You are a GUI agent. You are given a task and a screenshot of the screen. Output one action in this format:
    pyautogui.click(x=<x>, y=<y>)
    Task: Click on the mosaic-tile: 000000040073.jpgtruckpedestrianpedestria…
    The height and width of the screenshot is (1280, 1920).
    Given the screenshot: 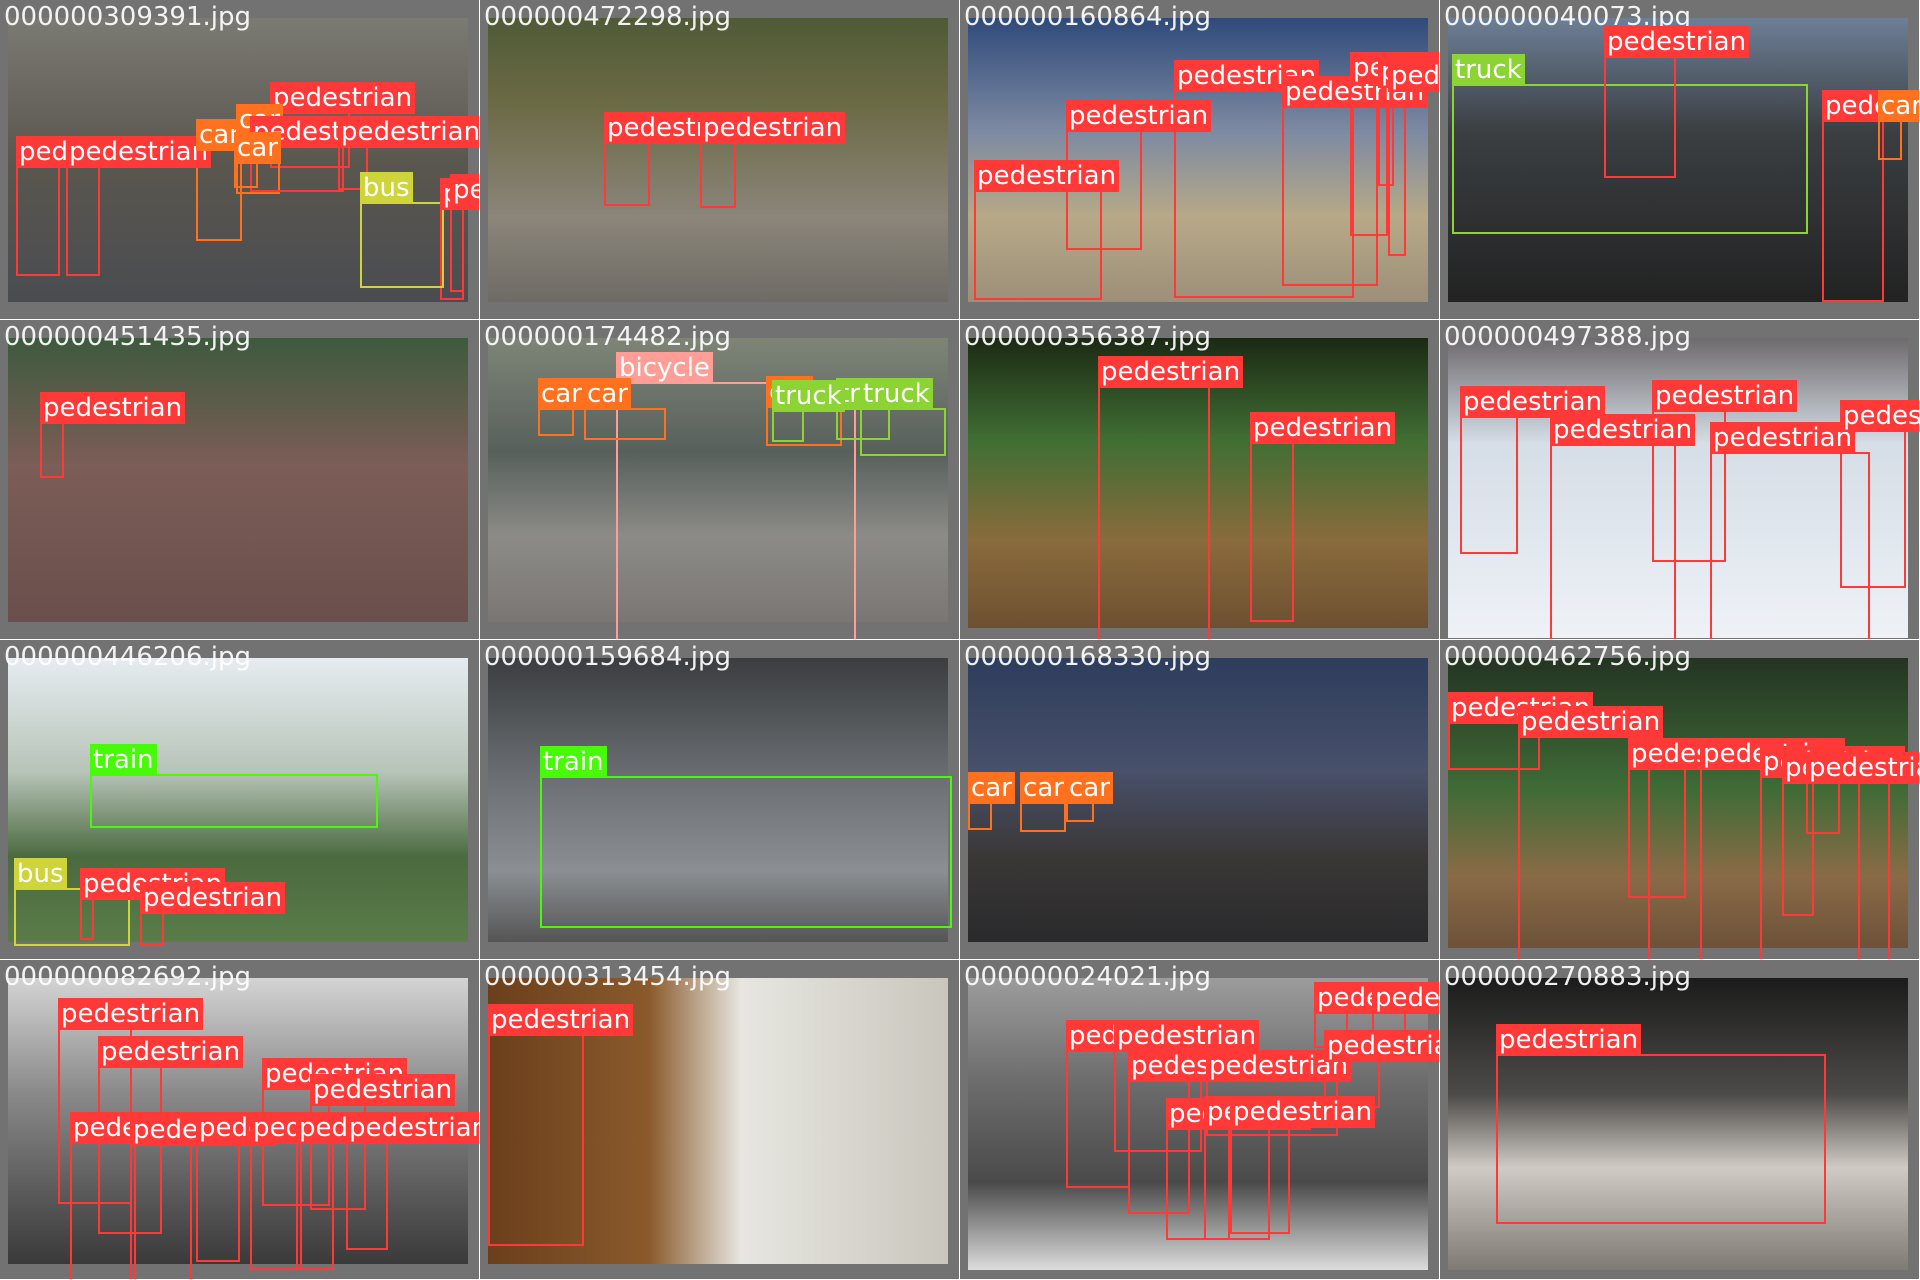 What is the action you would take?
    pyautogui.click(x=1680, y=160)
    